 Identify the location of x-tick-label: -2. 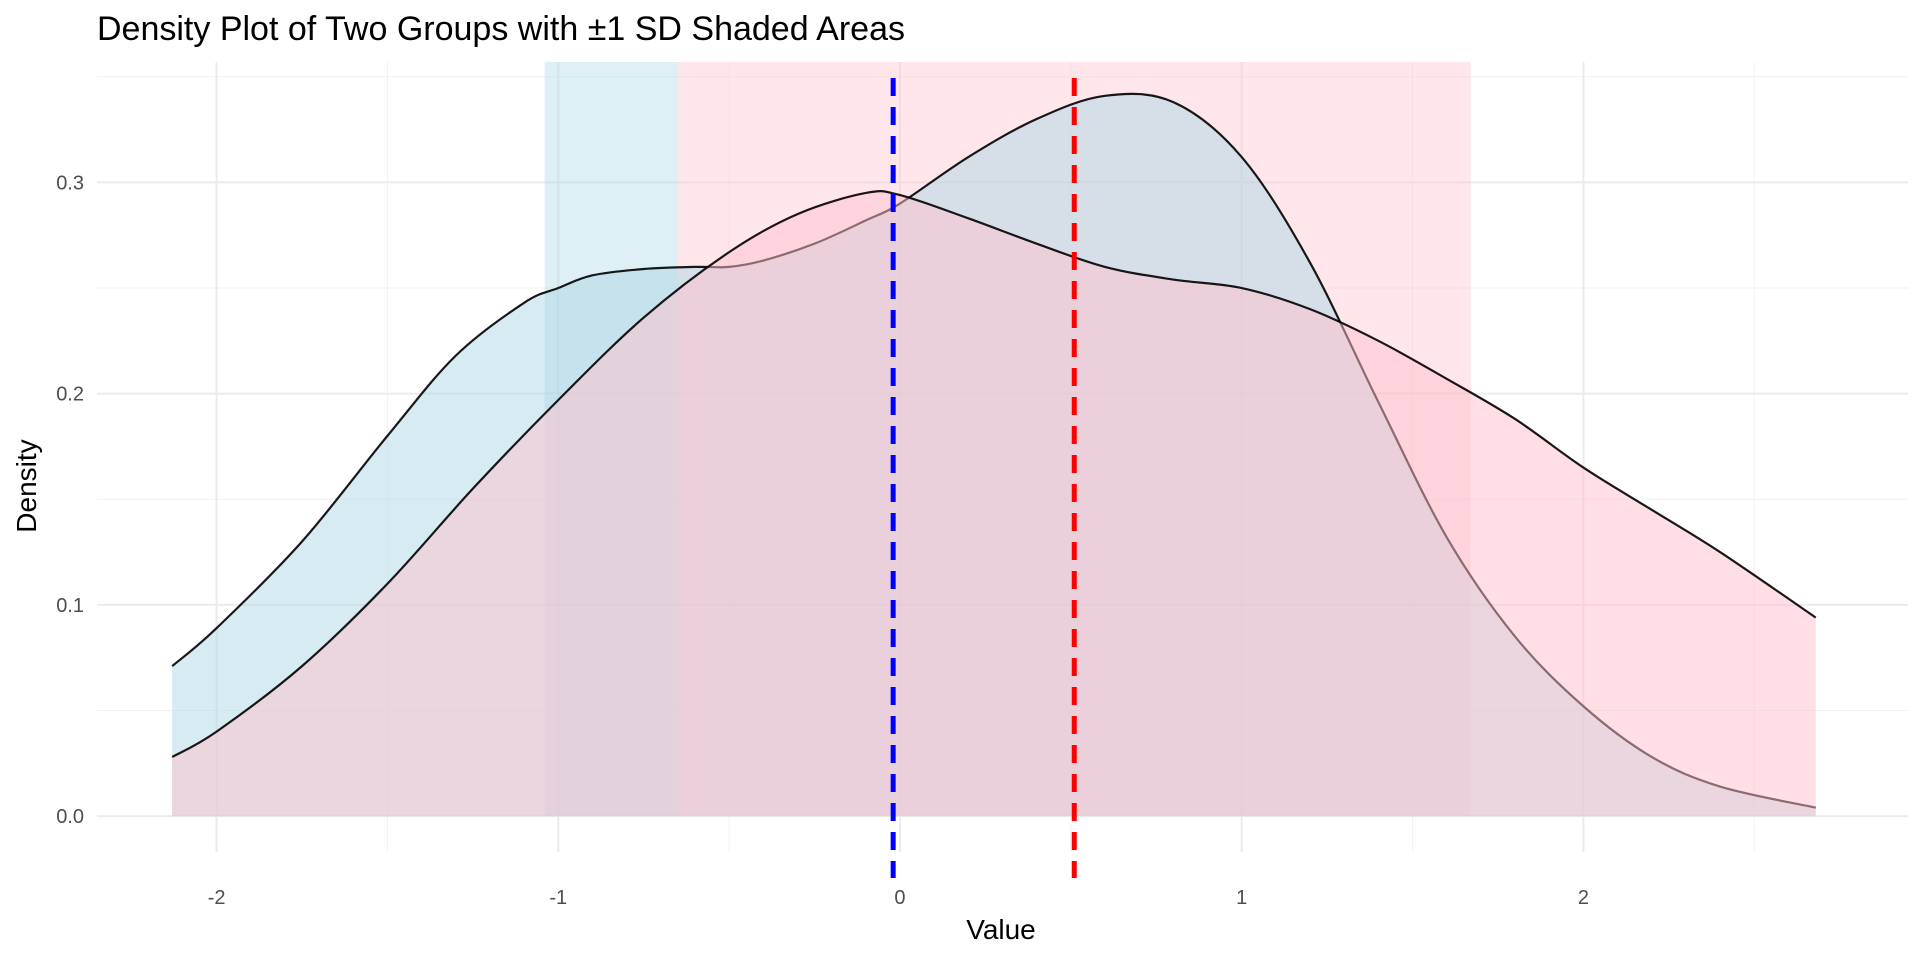
(217, 898).